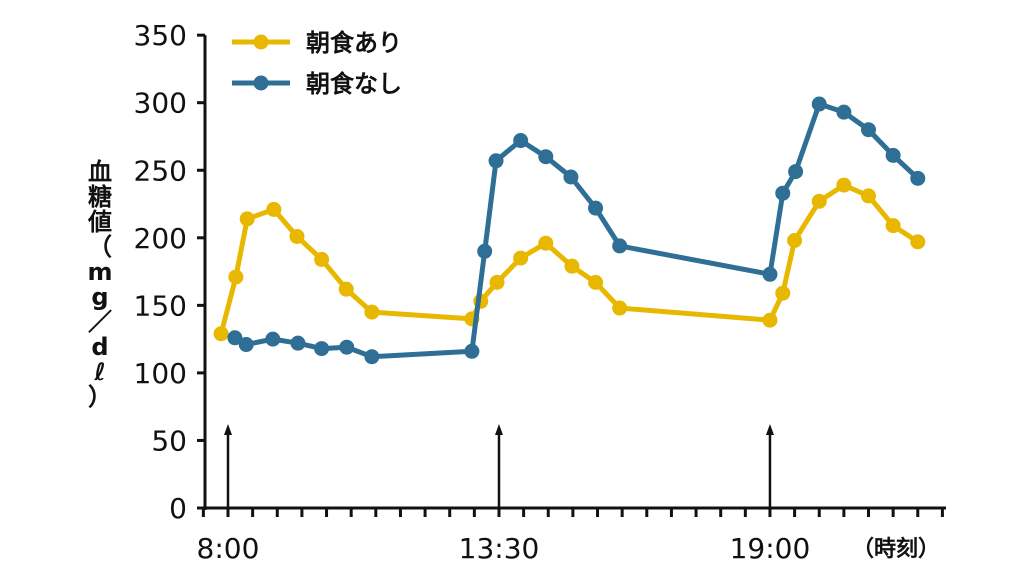 This screenshot has width=1024, height=580. Describe the element at coordinates (100, 197) in the screenshot. I see `y-axis-label-char: 糖` at that location.